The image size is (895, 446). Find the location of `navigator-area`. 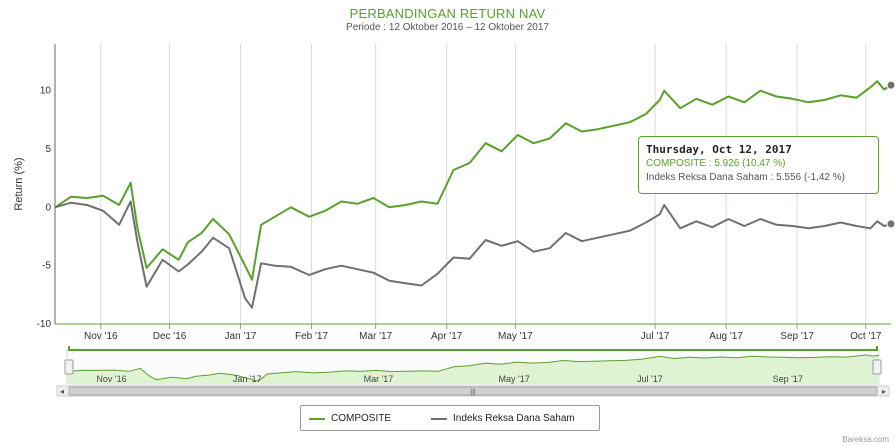

navigator-area is located at coordinates (473, 369).